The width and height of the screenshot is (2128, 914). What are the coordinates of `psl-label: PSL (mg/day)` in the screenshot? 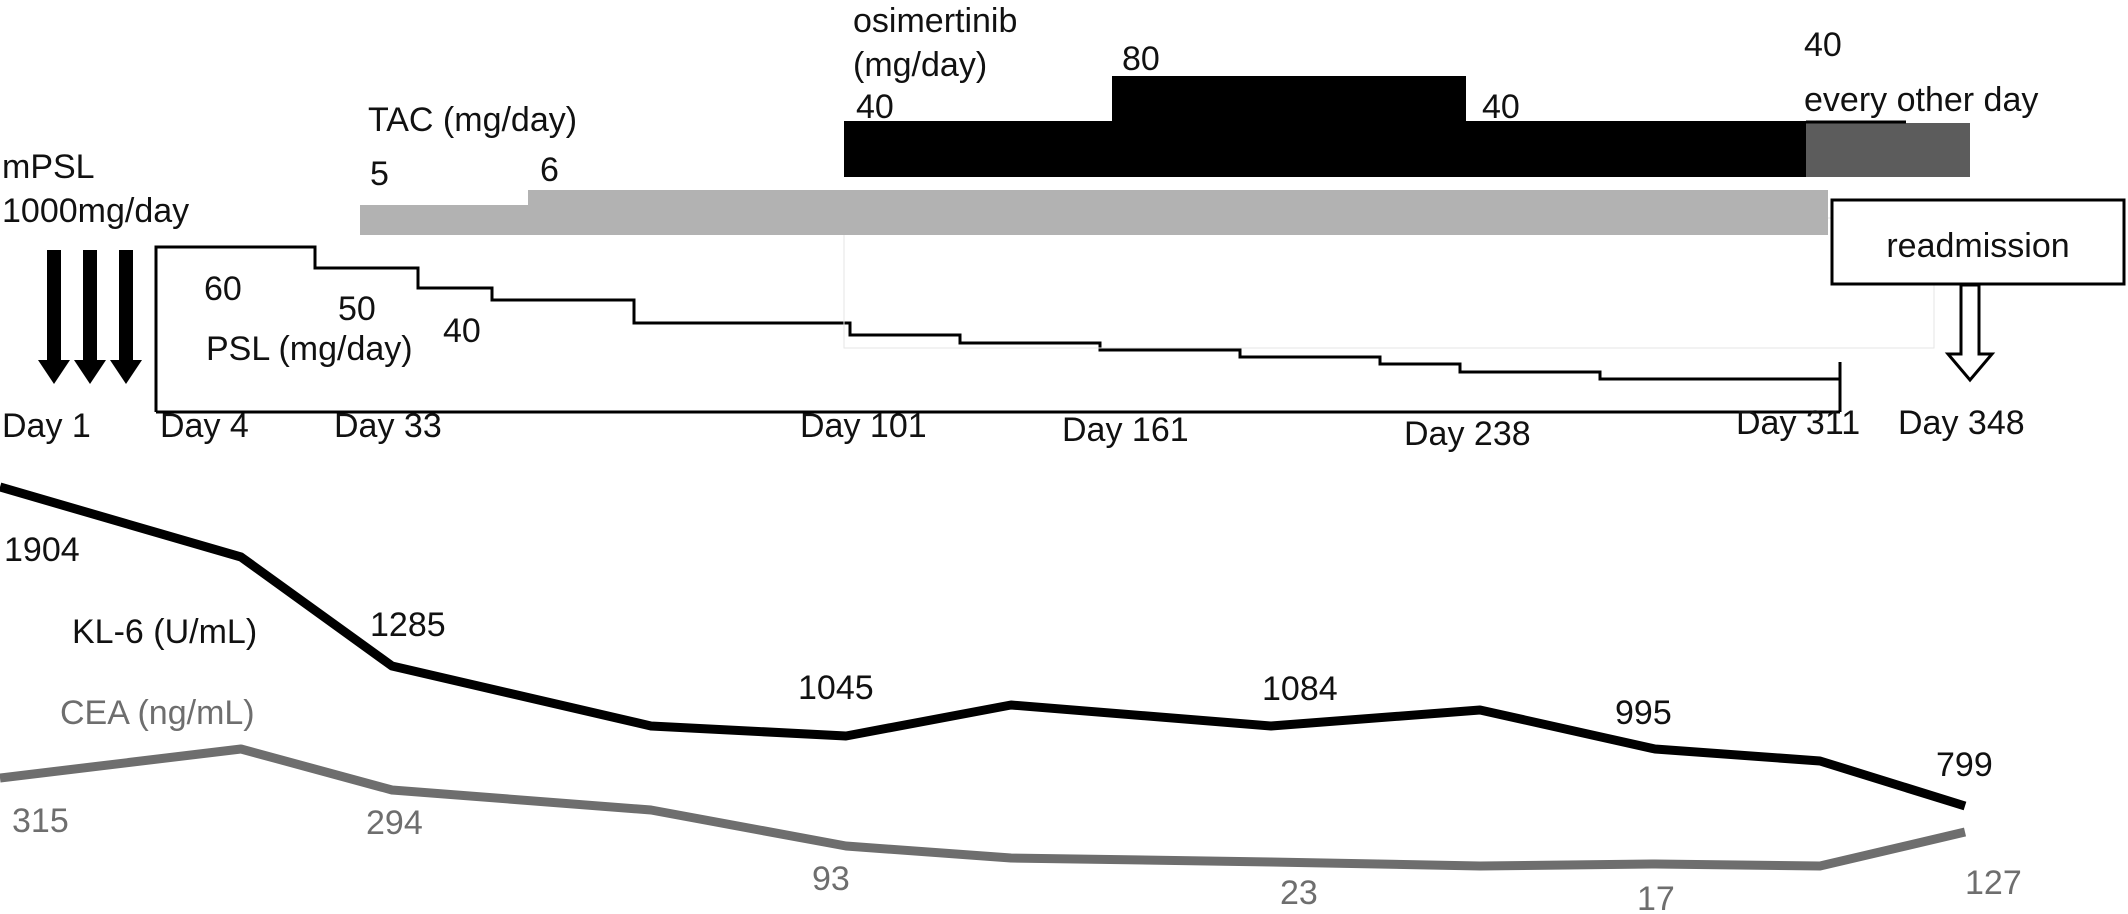 It's located at (309, 349).